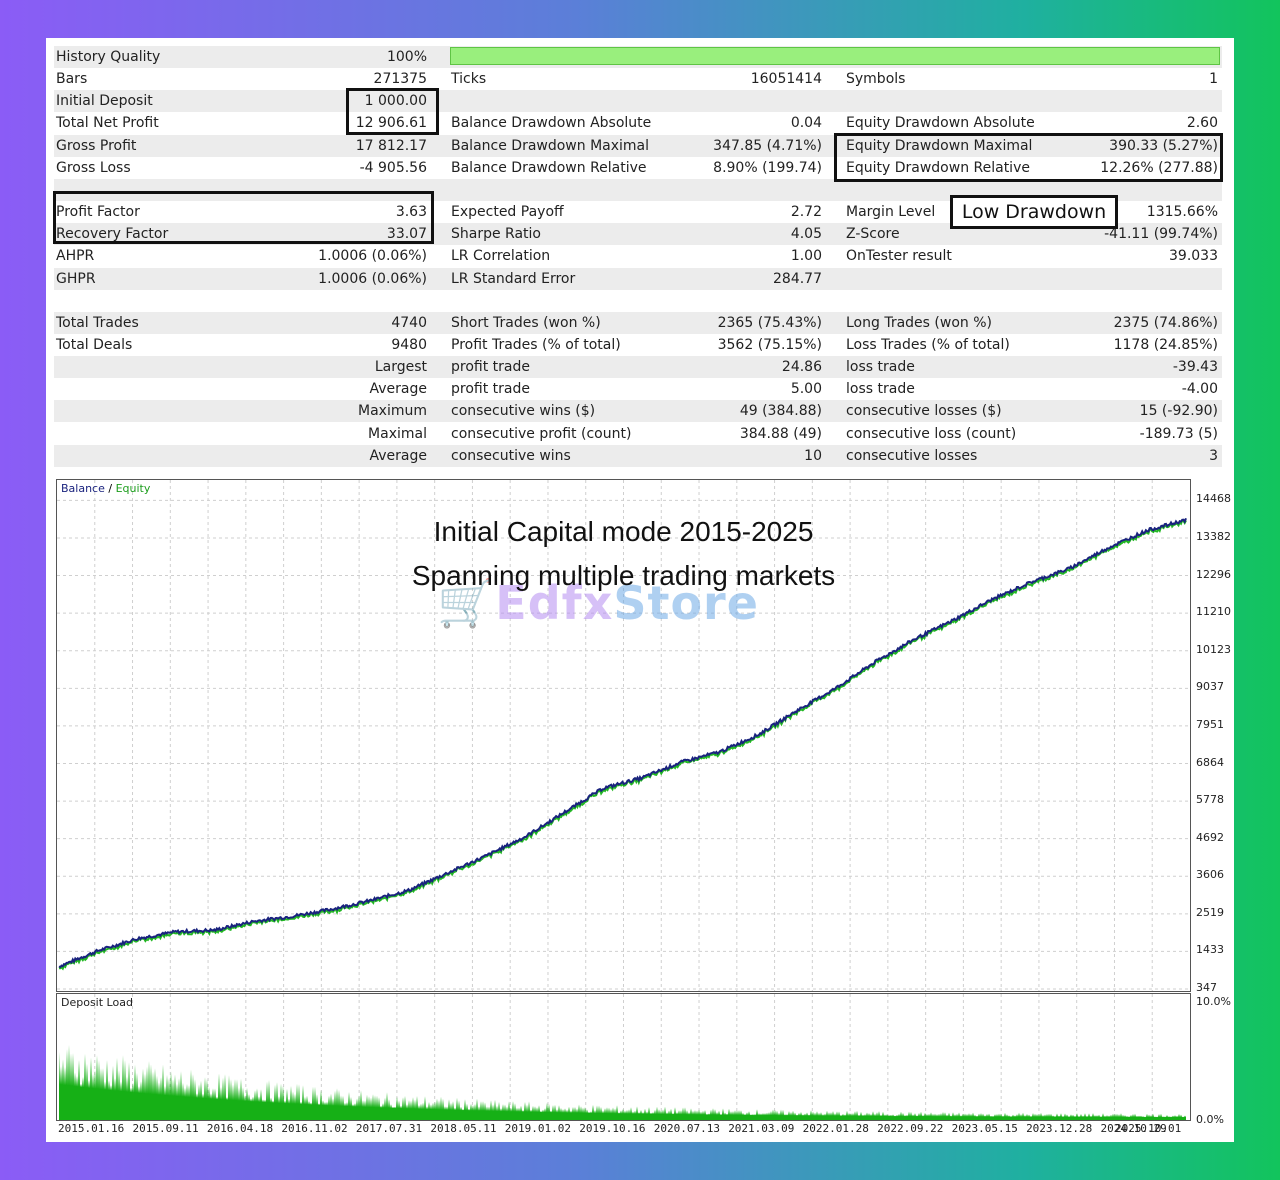 Image resolution: width=1280 pixels, height=1180 pixels. What do you see at coordinates (1059, 1128) in the screenshot?
I see `x-tick-label: 2023.12.28` at bounding box center [1059, 1128].